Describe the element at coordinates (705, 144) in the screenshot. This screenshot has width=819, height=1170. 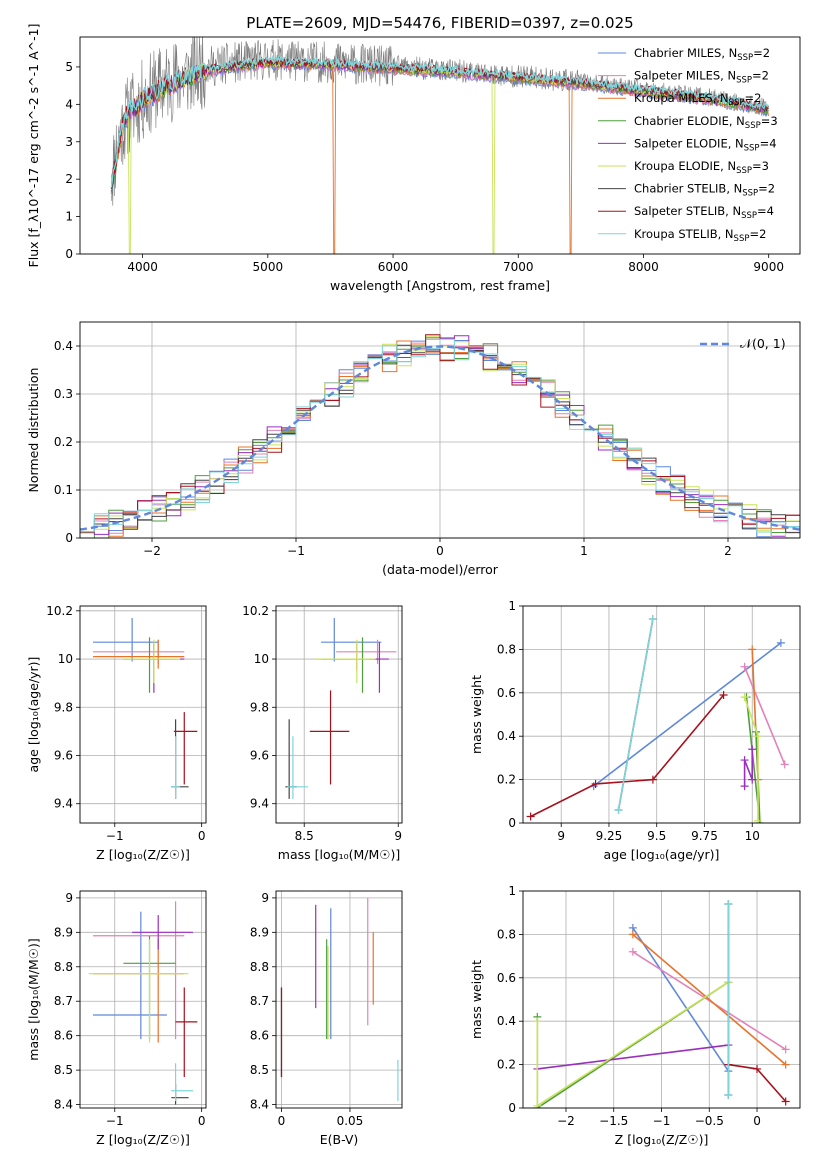
I see `legend-entry: Salpeter ELODIE, NSSP=4` at that location.